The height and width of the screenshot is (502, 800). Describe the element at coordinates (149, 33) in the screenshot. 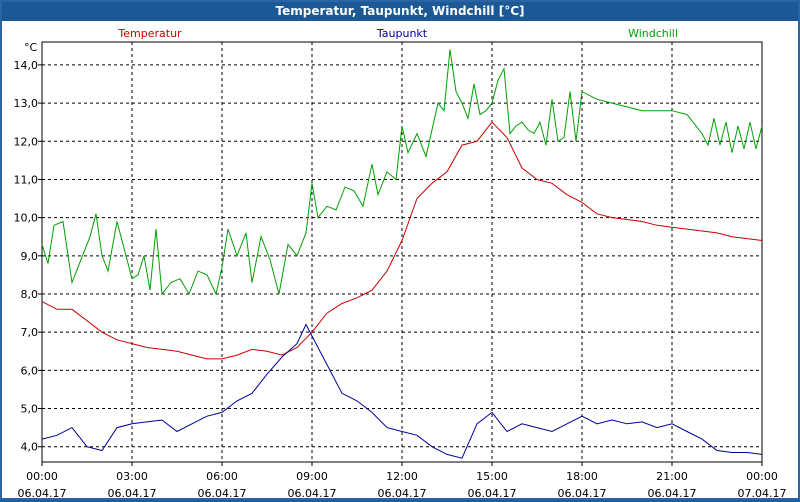

I see `legend-temperatur: Temperatur` at that location.